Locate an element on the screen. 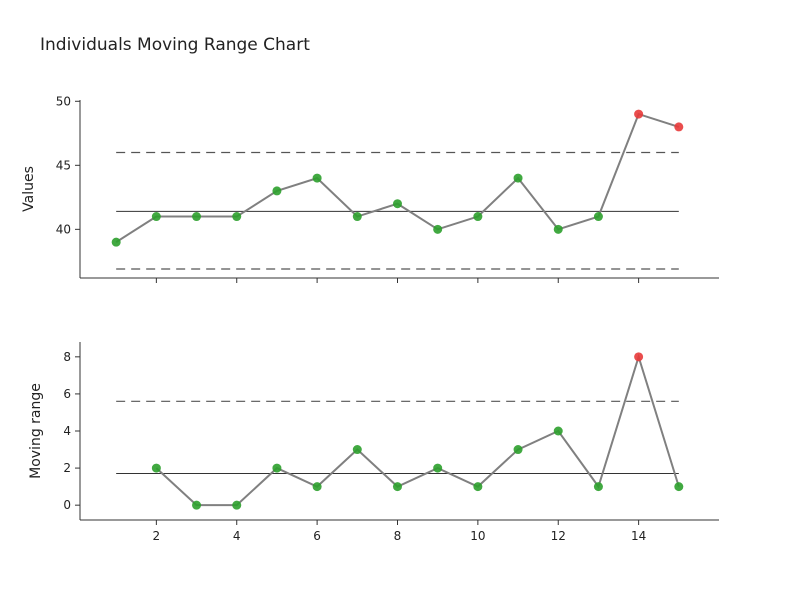 The image size is (800, 600). moving-range-y-tick-label: 8 is located at coordinates (67, 357).